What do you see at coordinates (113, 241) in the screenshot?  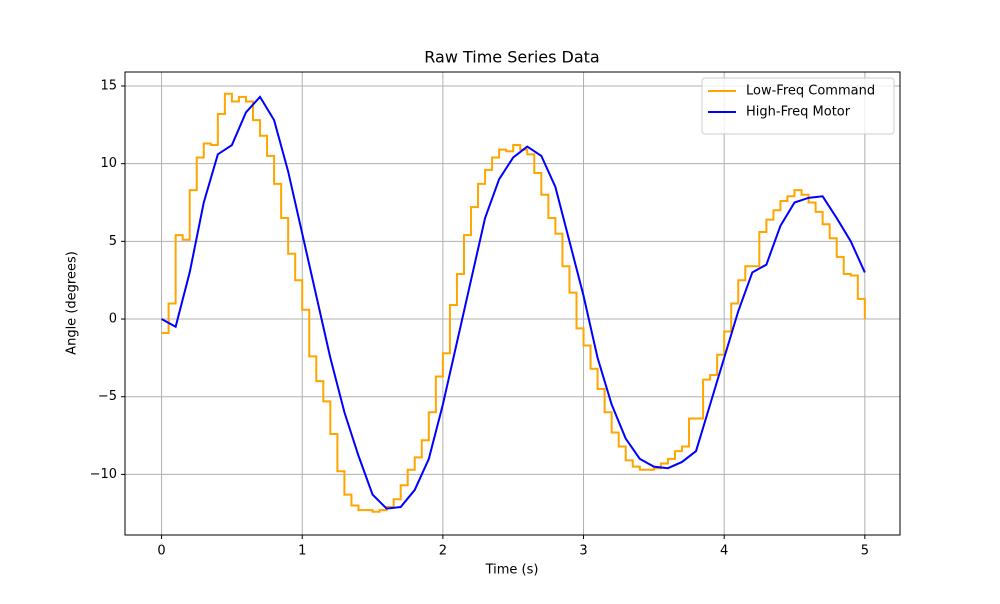 I see `y-tick-label: 5` at bounding box center [113, 241].